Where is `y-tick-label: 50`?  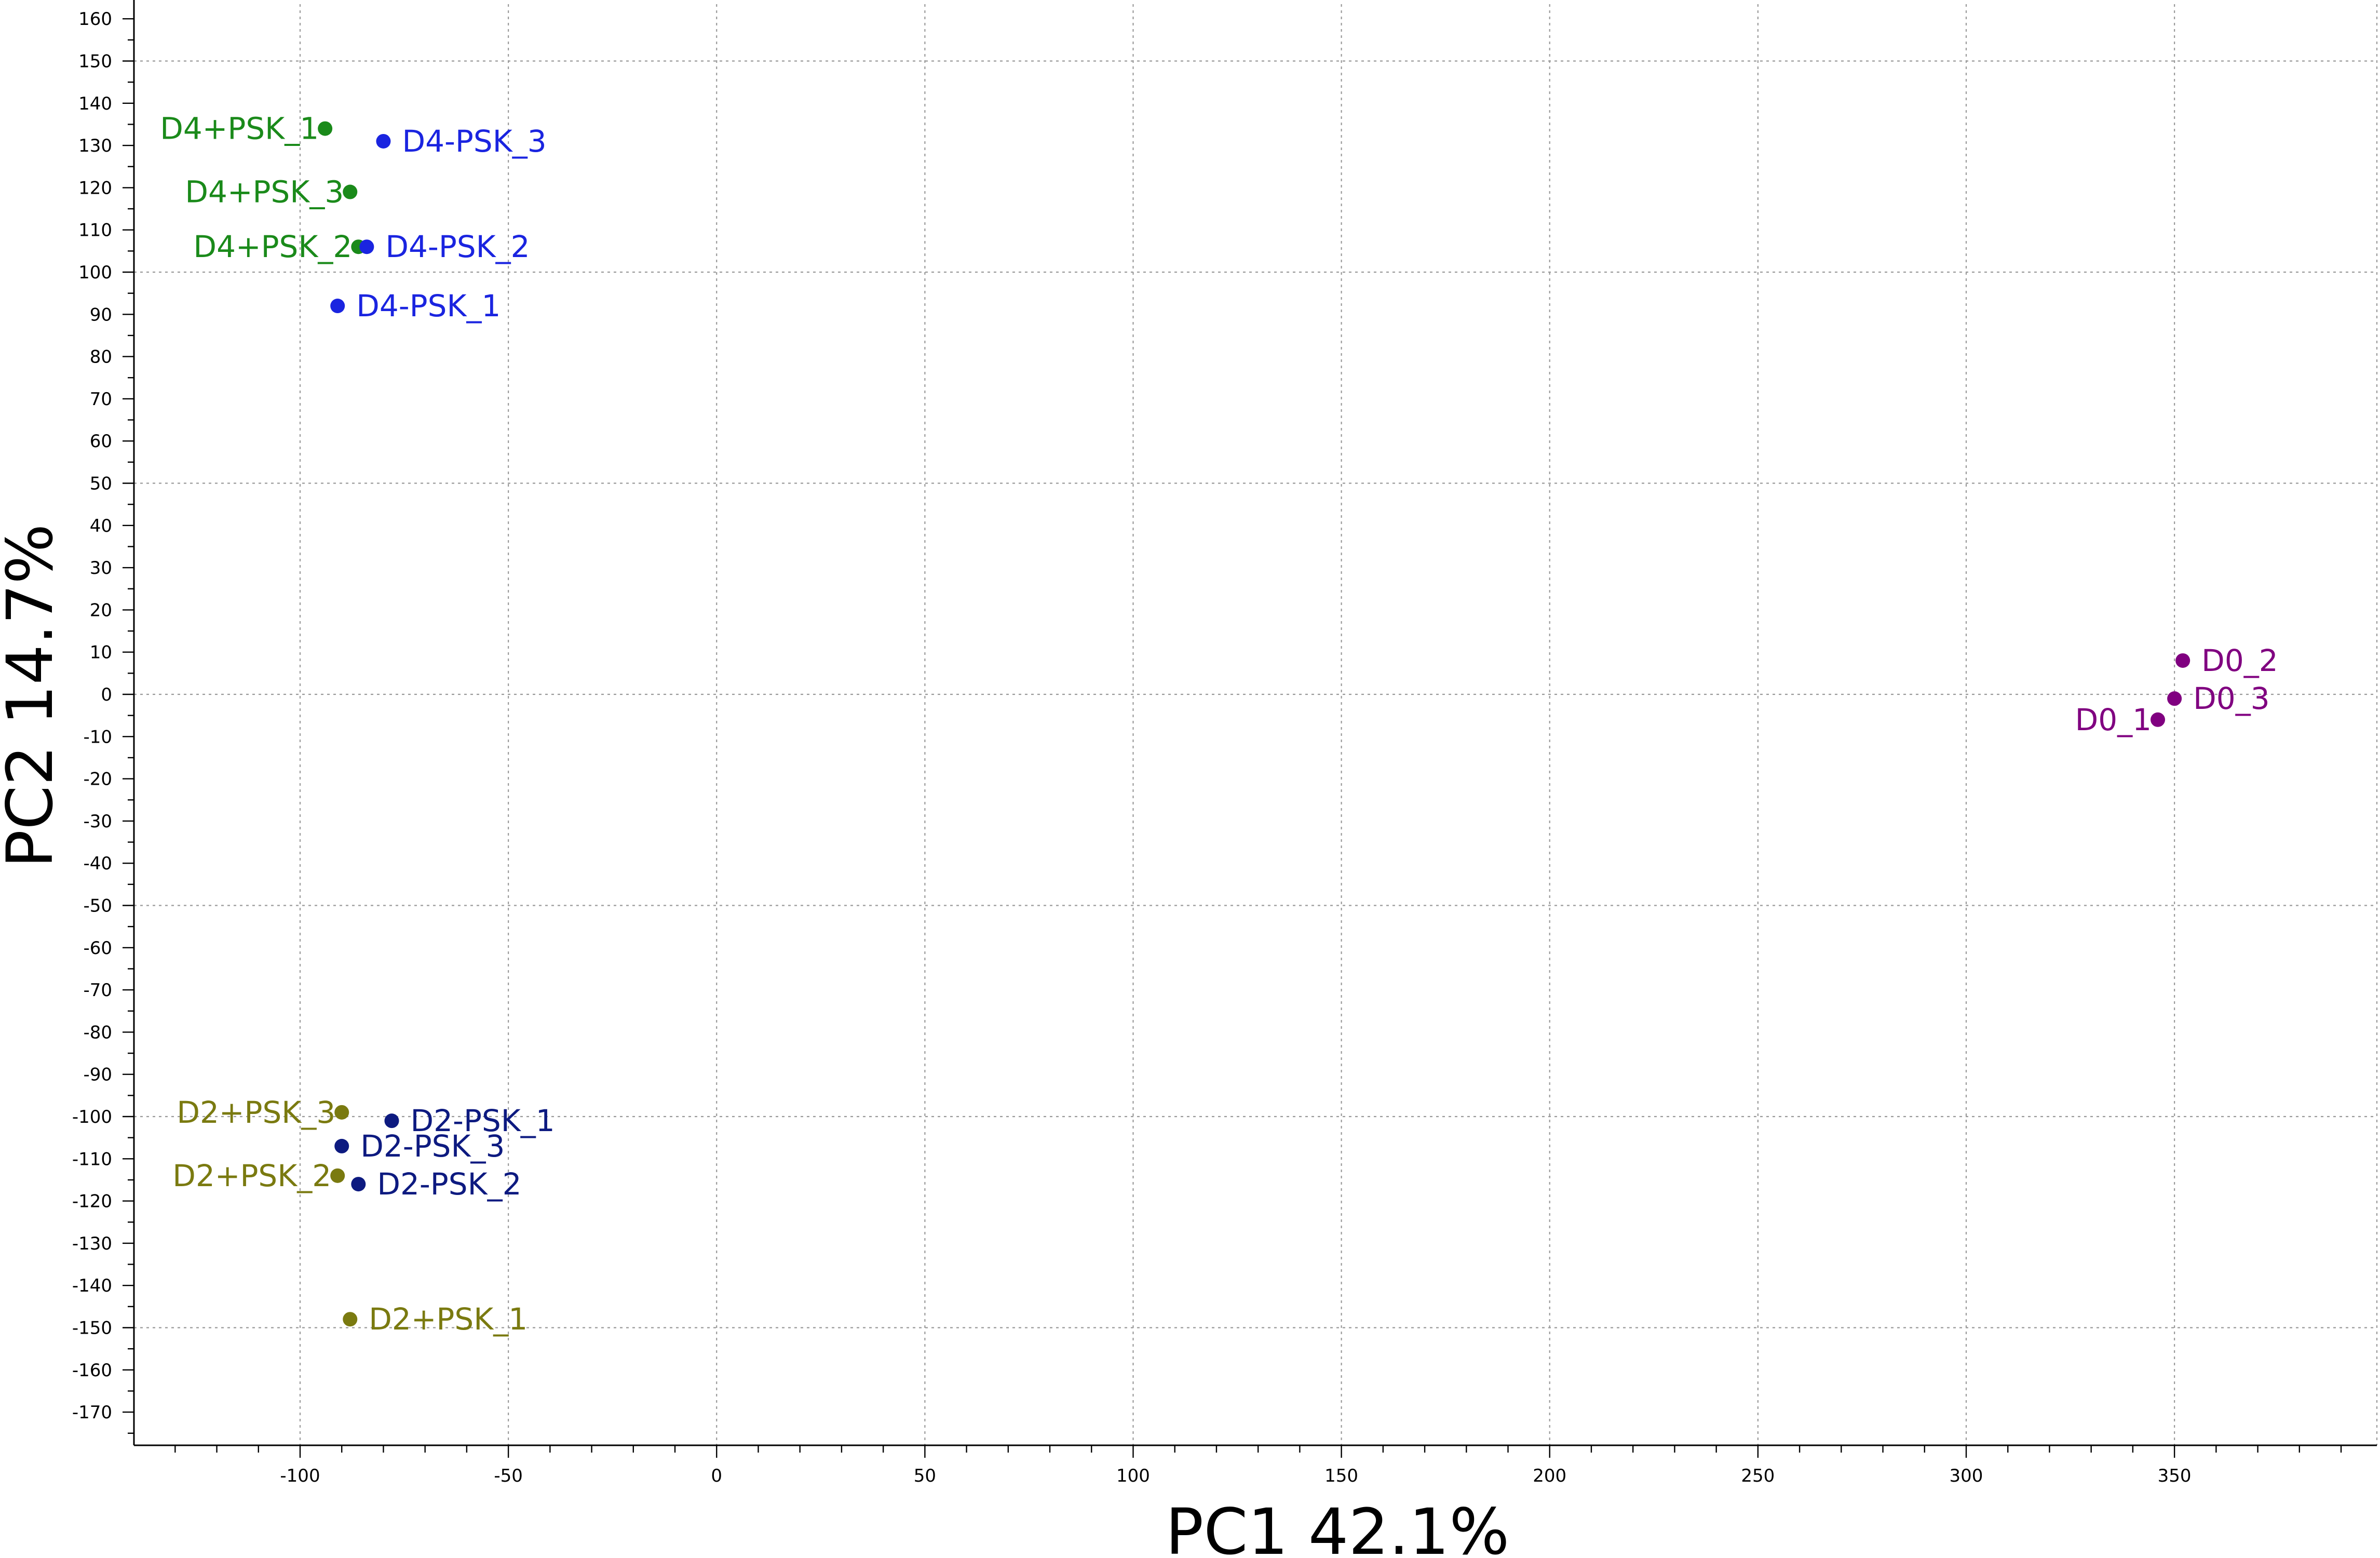 y-tick-label: 50 is located at coordinates (101, 484).